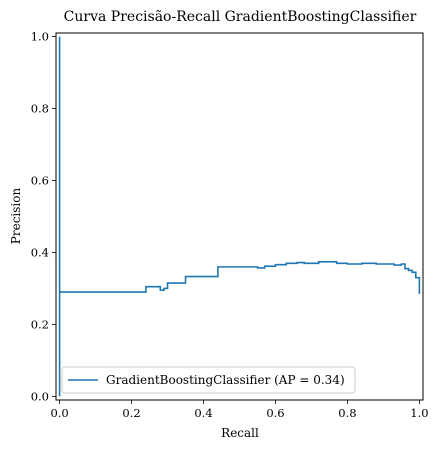 Image resolution: width=440 pixels, height=449 pixels. Describe the element at coordinates (131, 413) in the screenshot. I see `x-tick-label: 0.2` at that location.